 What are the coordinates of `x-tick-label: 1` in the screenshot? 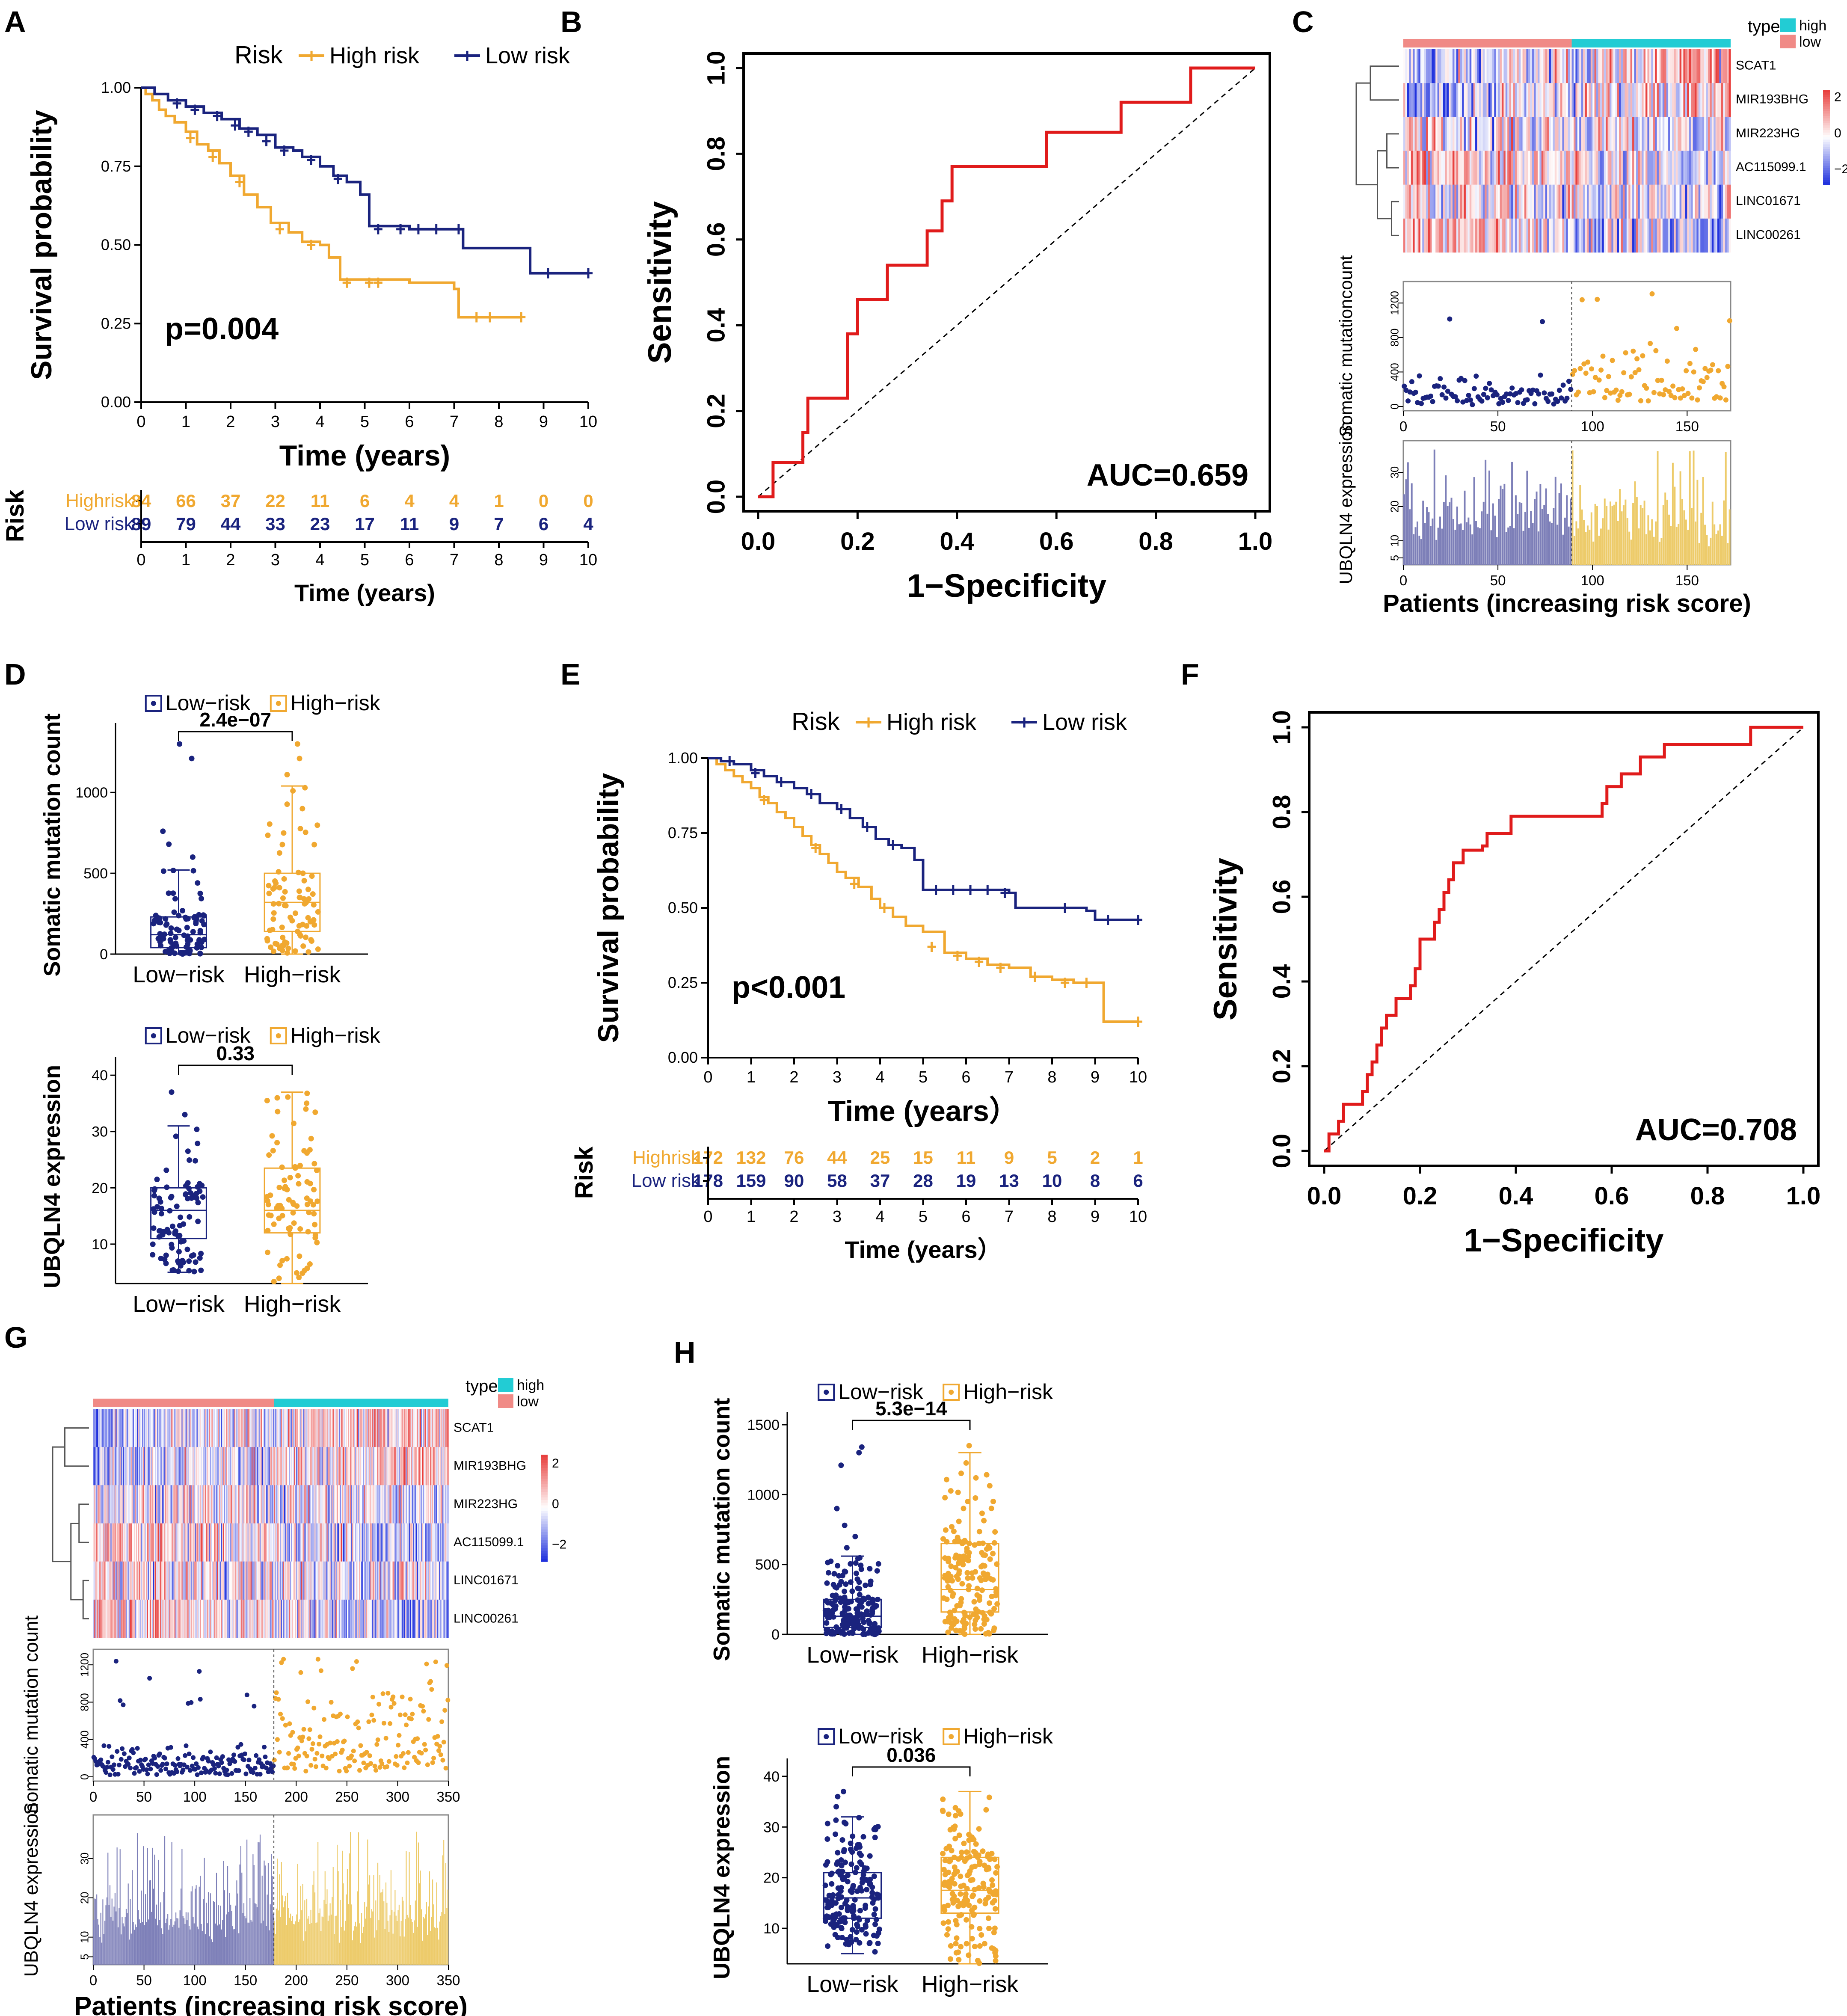 It's located at (751, 1077).